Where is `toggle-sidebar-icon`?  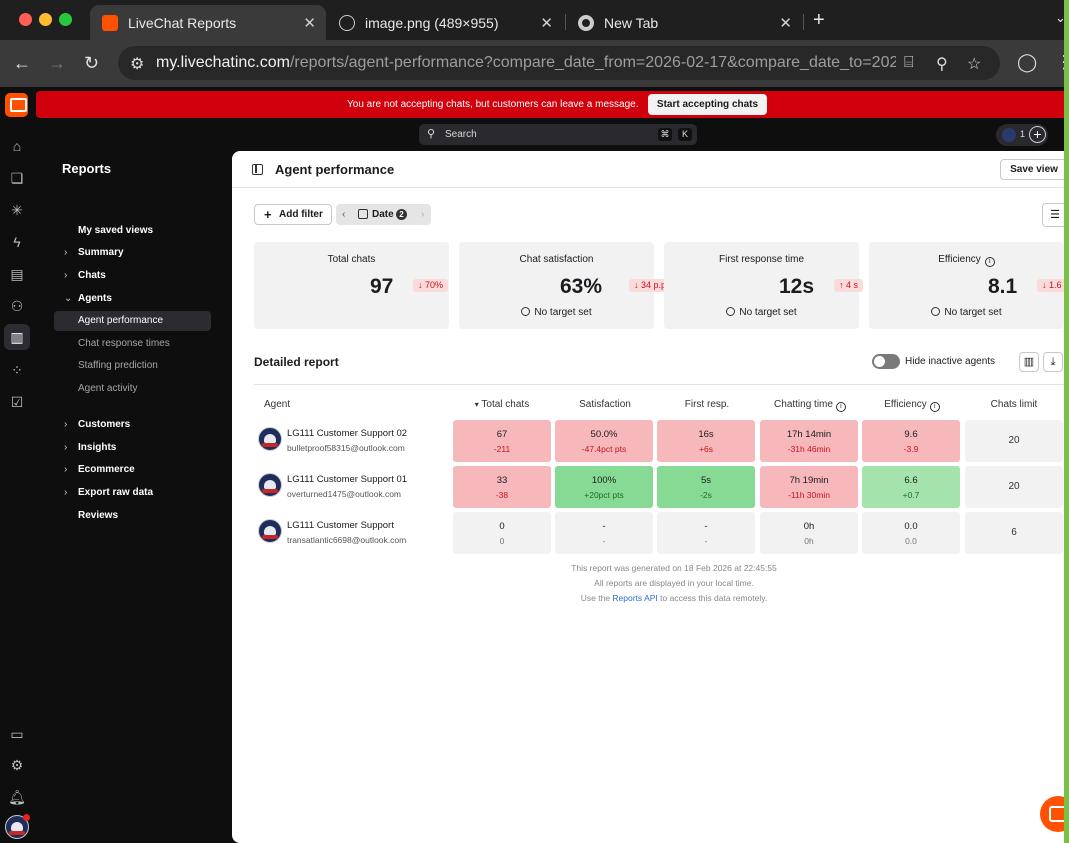 toggle-sidebar-icon is located at coordinates (257, 169).